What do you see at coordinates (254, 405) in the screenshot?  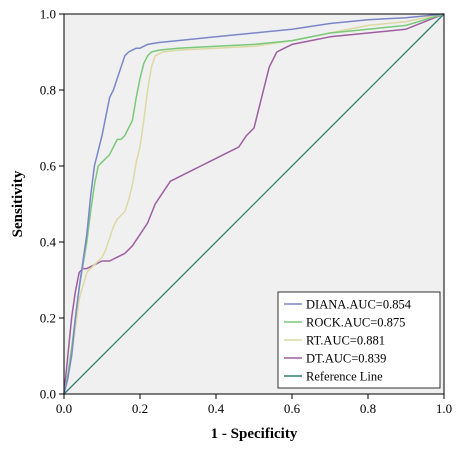 I see `x-axis: 0.0 0.2 0.4 0.6 0.8 1.0` at bounding box center [254, 405].